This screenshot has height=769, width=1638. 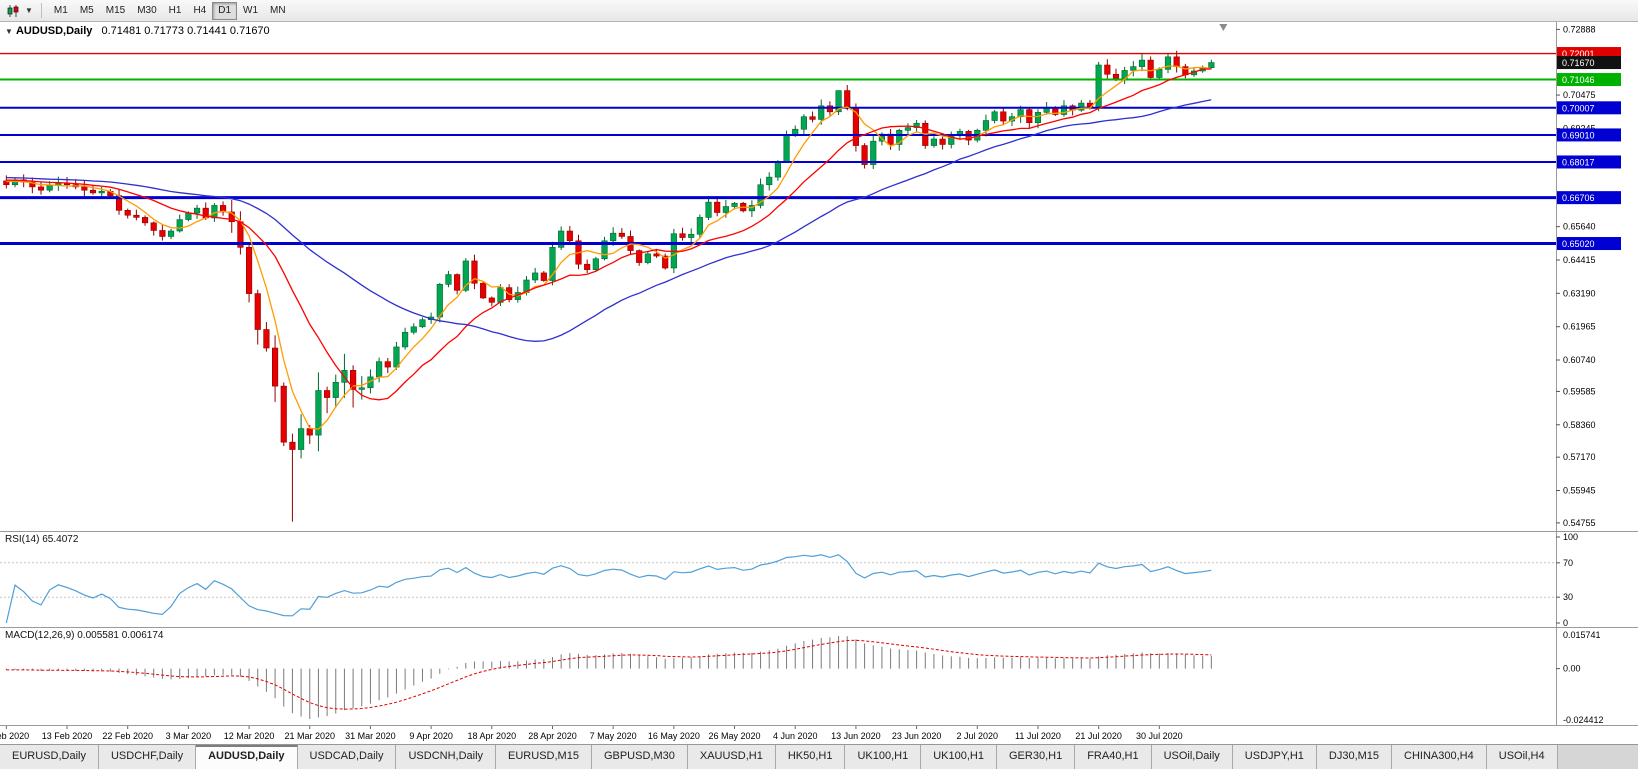 I want to click on tab-audusd-daily: AUDUSD,Daily, so click(x=247, y=757).